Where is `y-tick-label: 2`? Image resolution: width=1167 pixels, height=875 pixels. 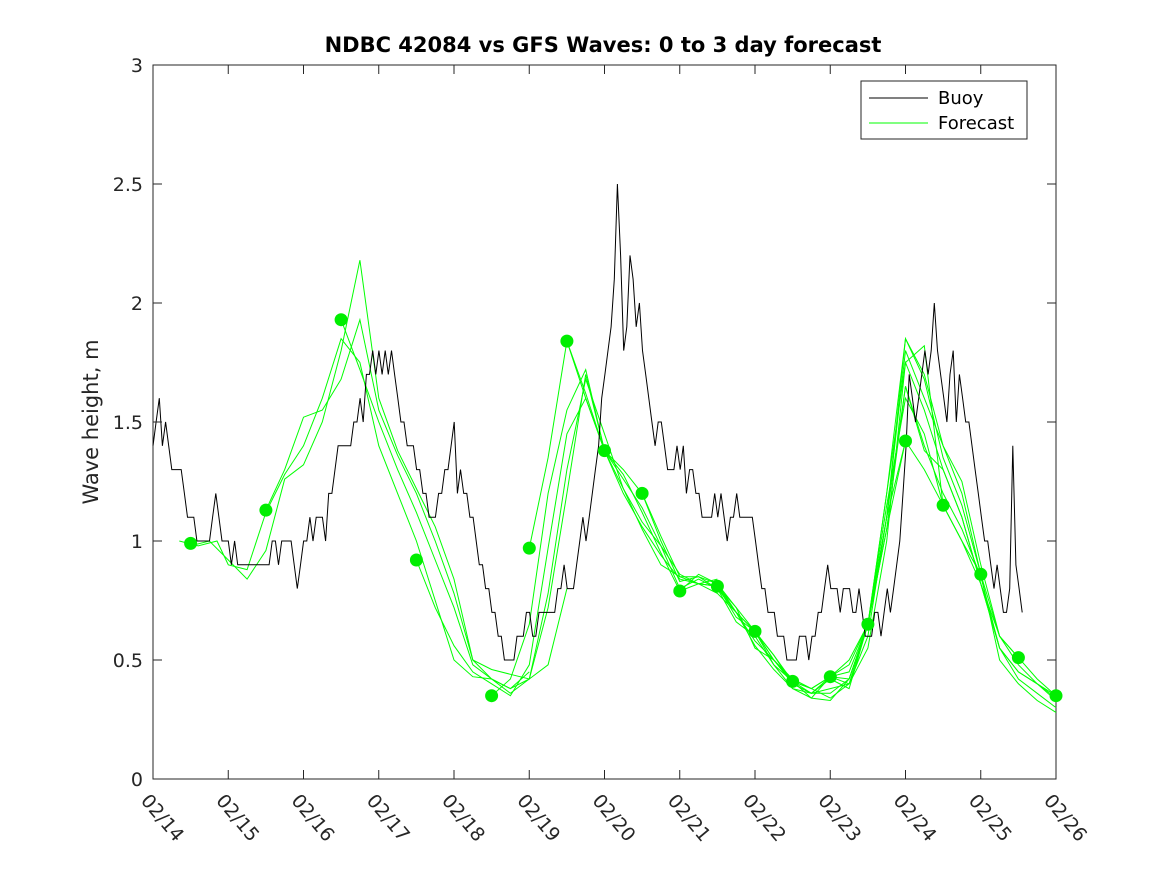 y-tick-label: 2 is located at coordinates (137, 304).